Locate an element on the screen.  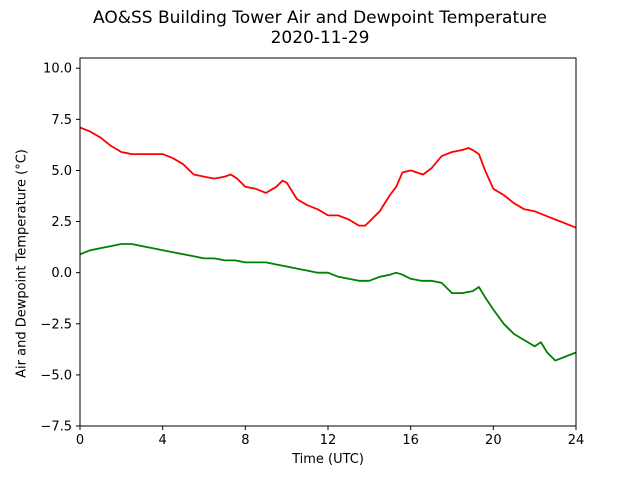
x-axis-label: Time (UTC) is located at coordinates (328, 459).